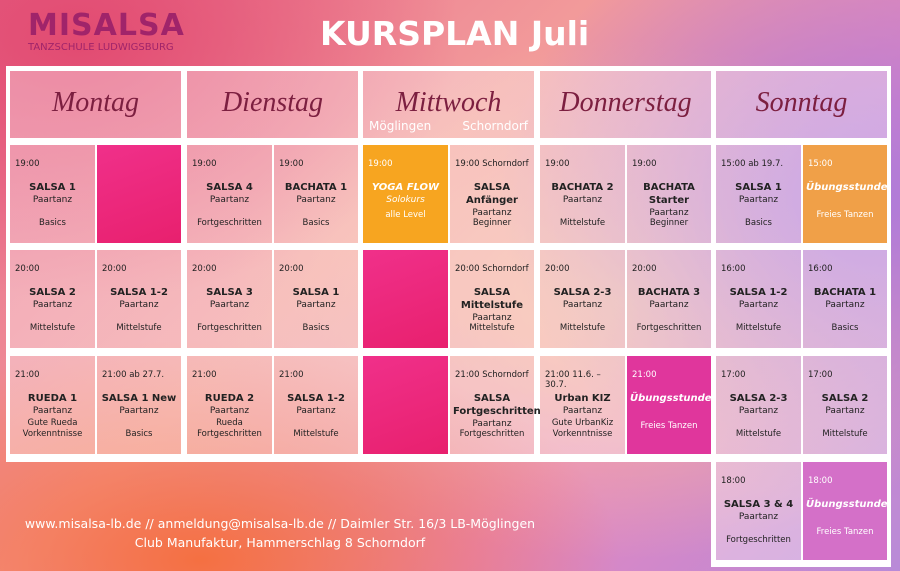 The width and height of the screenshot is (900, 571). I want to click on course-slot: 17:00 SALSA 2-3 Paartanz Mittelstufe, so click(758, 405).